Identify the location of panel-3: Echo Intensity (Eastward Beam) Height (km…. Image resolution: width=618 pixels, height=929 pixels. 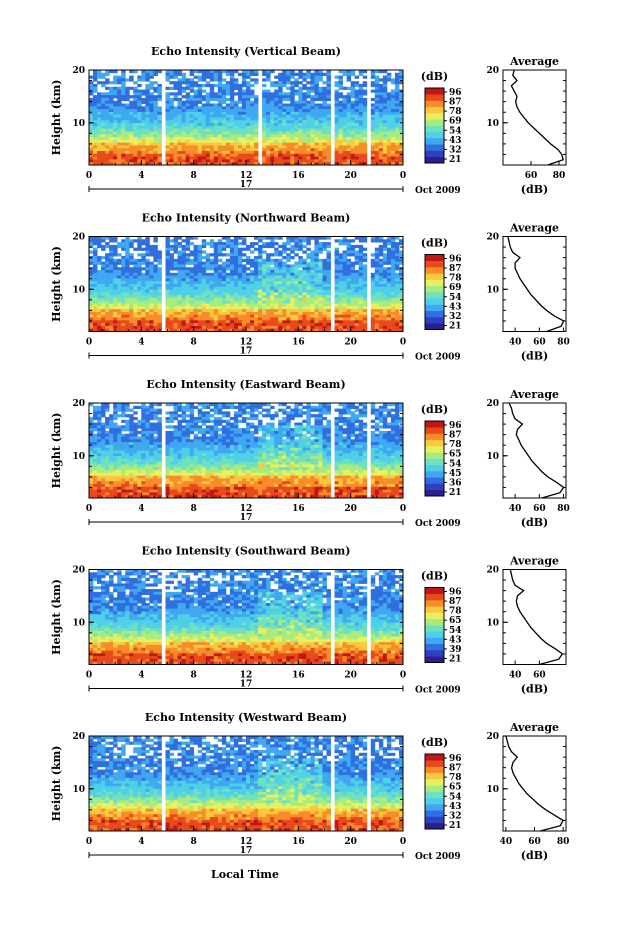
(310, 453).